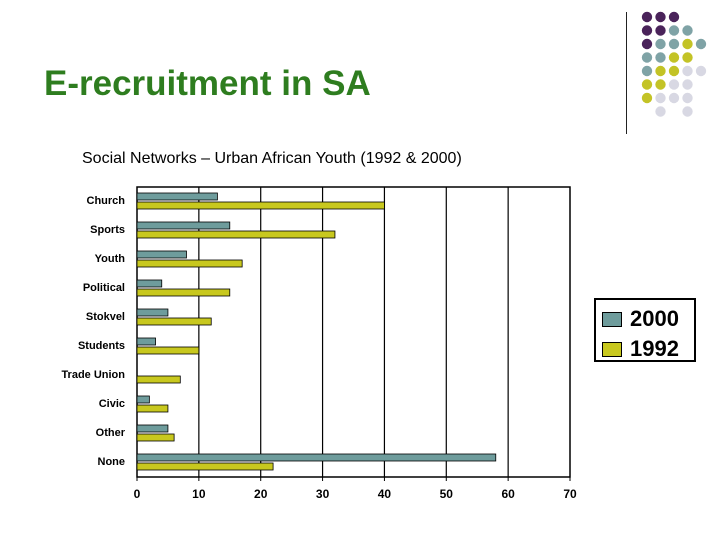  Describe the element at coordinates (152, 312) in the screenshot. I see `bar-2000-stokvel` at that location.